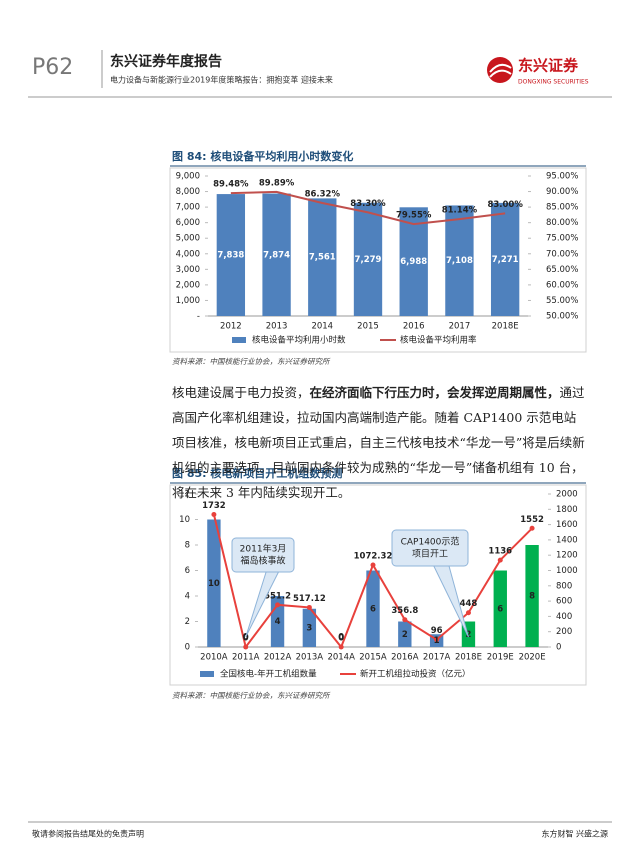 The height and width of the screenshot is (867, 640). Describe the element at coordinates (246, 658) in the screenshot. I see `x-tick-label: 2011A` at that location.